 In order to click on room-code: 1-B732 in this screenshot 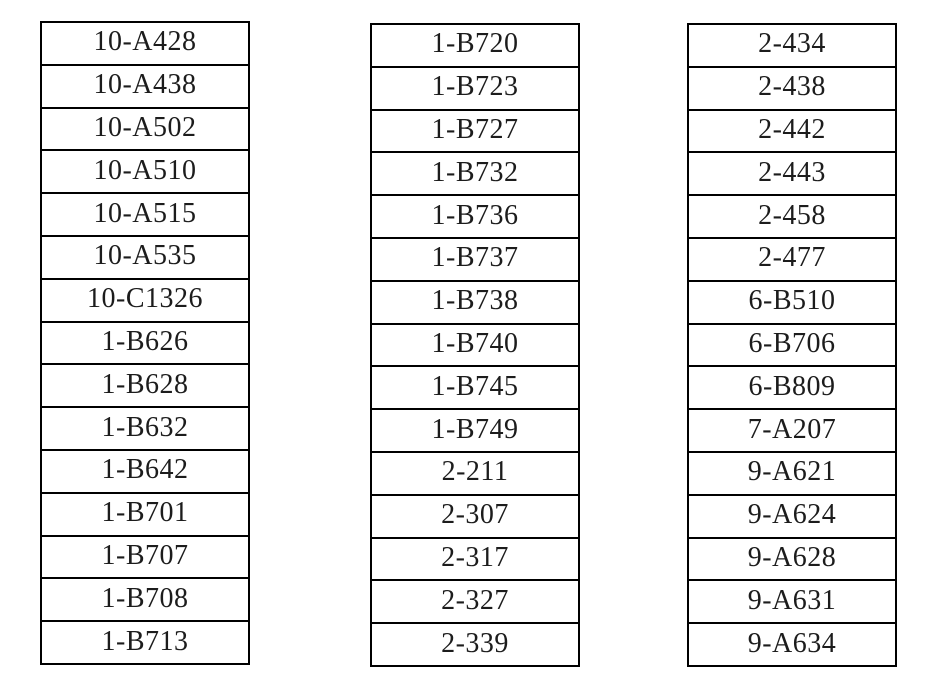, I will do `click(475, 172)`.